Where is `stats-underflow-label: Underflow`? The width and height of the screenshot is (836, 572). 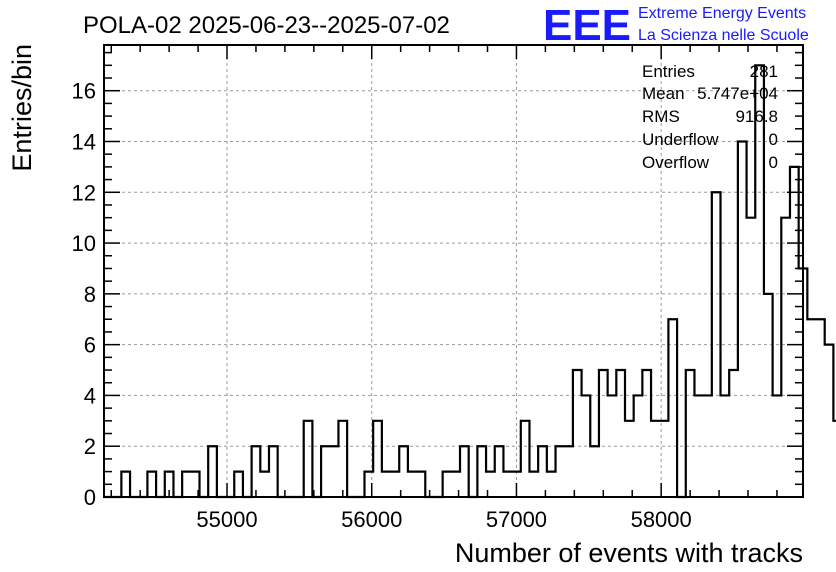 stats-underflow-label: Underflow is located at coordinates (680, 139).